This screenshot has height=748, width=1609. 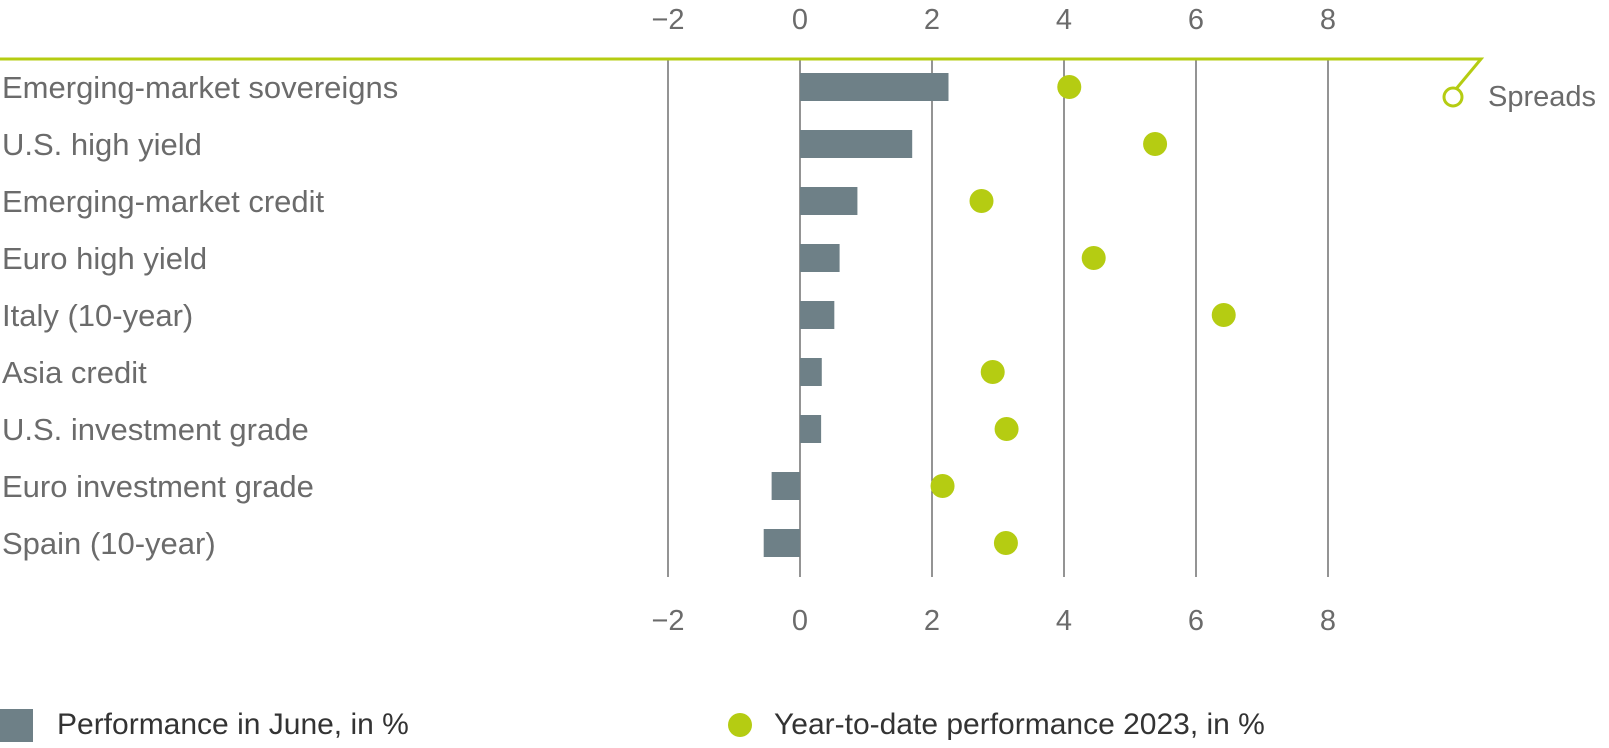 What do you see at coordinates (109, 543) in the screenshot?
I see `category-label: Spain (10-year)` at bounding box center [109, 543].